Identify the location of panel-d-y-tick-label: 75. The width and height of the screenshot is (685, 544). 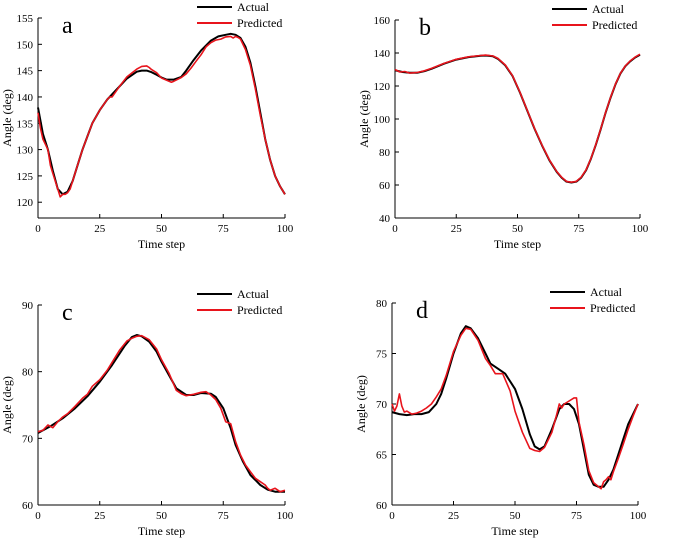
(382, 355).